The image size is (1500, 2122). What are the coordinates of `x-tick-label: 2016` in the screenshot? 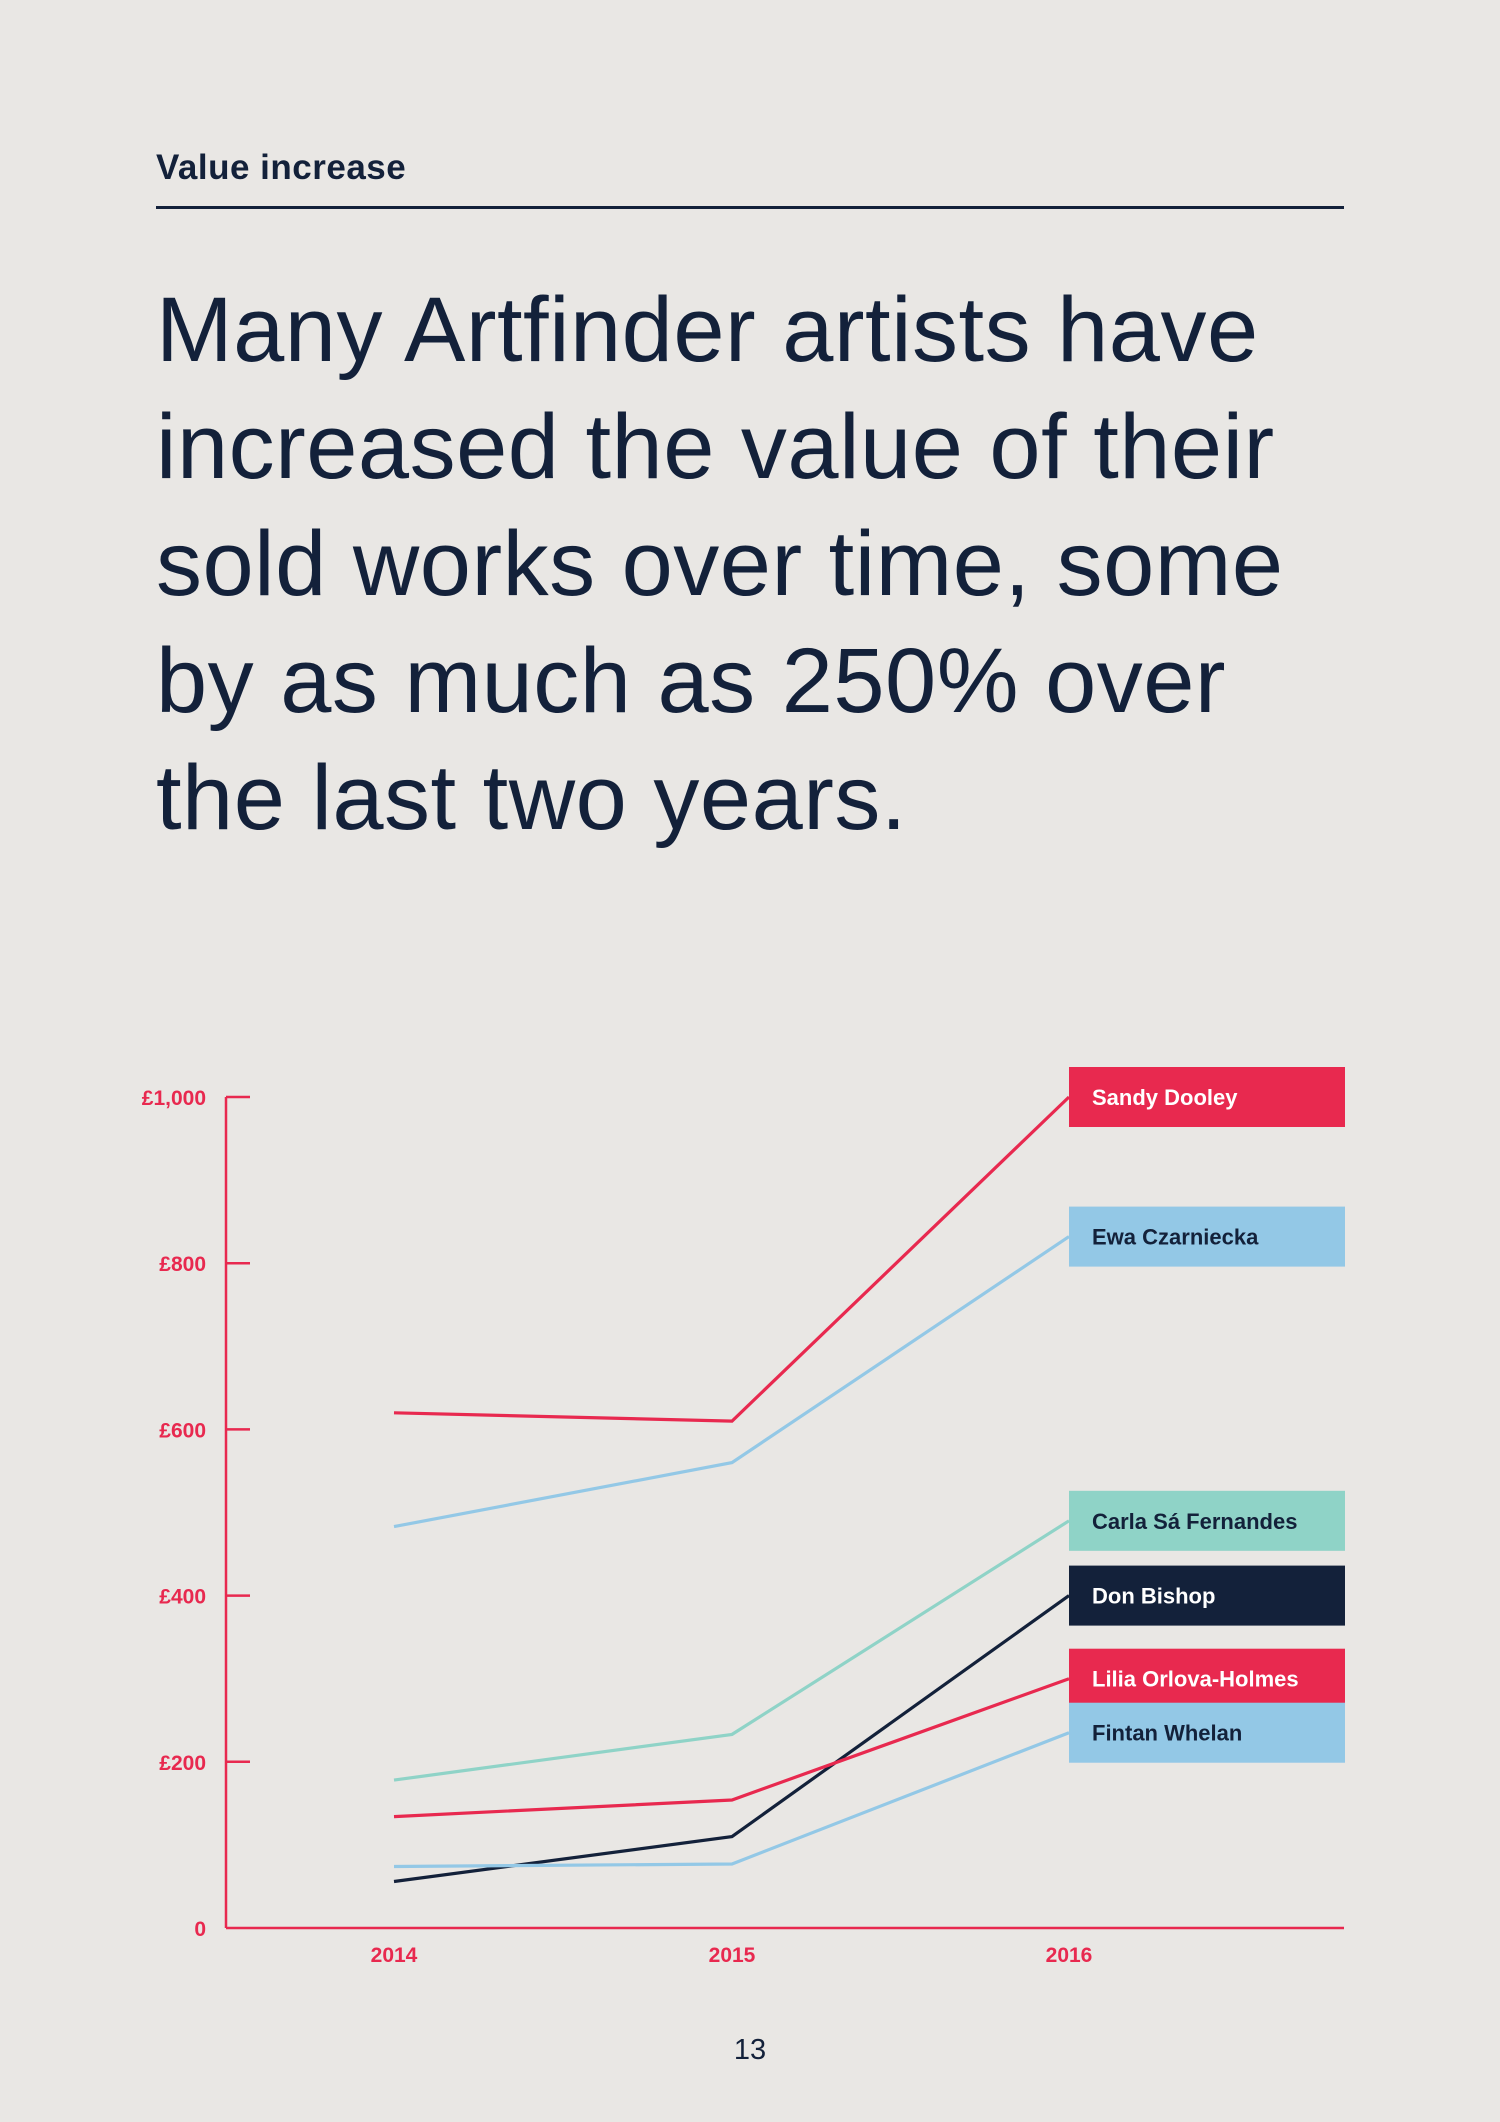 It's located at (1069, 1955).